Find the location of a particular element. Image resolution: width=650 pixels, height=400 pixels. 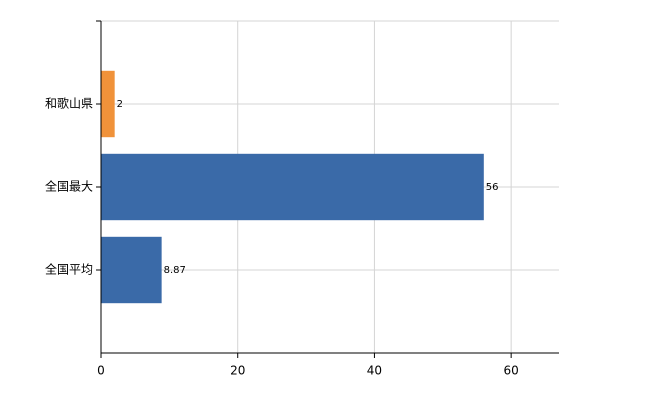

value-label: 8.87 is located at coordinates (175, 270).